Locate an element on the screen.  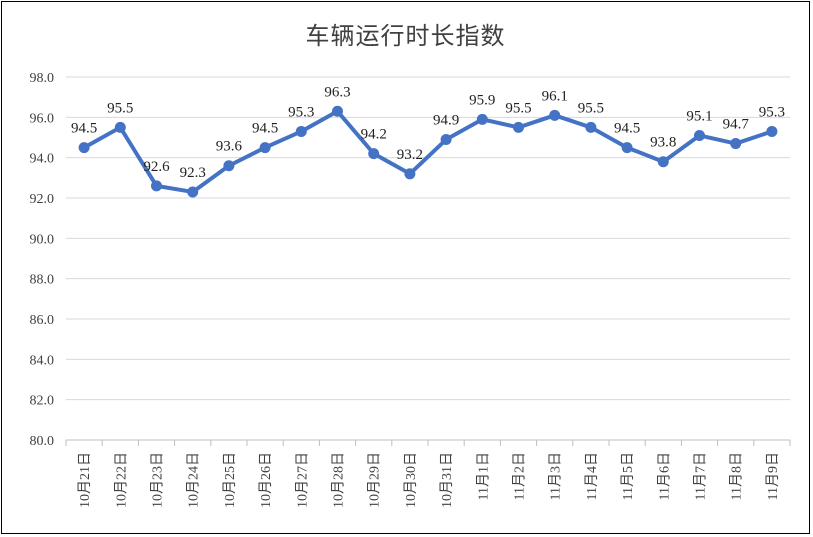
data-label: 96.1 is located at coordinates (555, 96).